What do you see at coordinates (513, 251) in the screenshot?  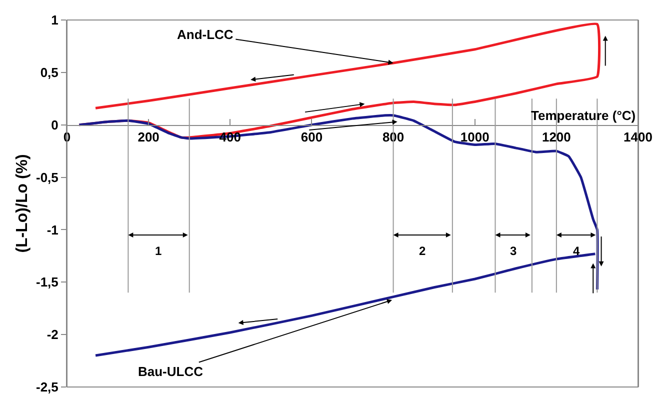 I see `annotation: 3` at bounding box center [513, 251].